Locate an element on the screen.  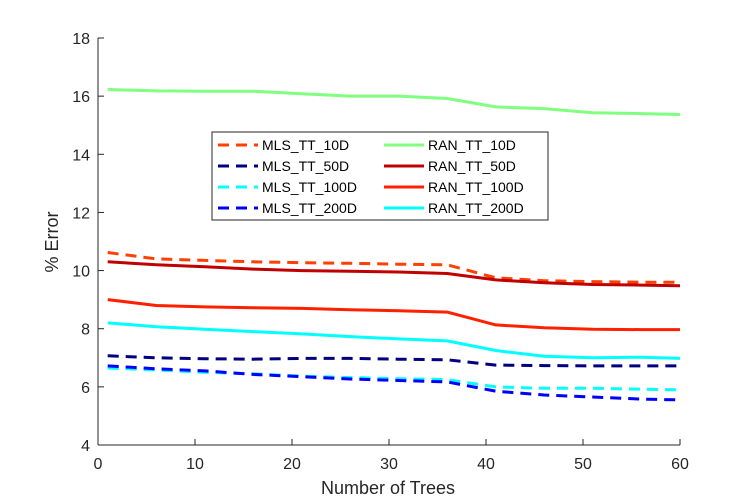
y-tick-label: 18 is located at coordinates (81, 39).